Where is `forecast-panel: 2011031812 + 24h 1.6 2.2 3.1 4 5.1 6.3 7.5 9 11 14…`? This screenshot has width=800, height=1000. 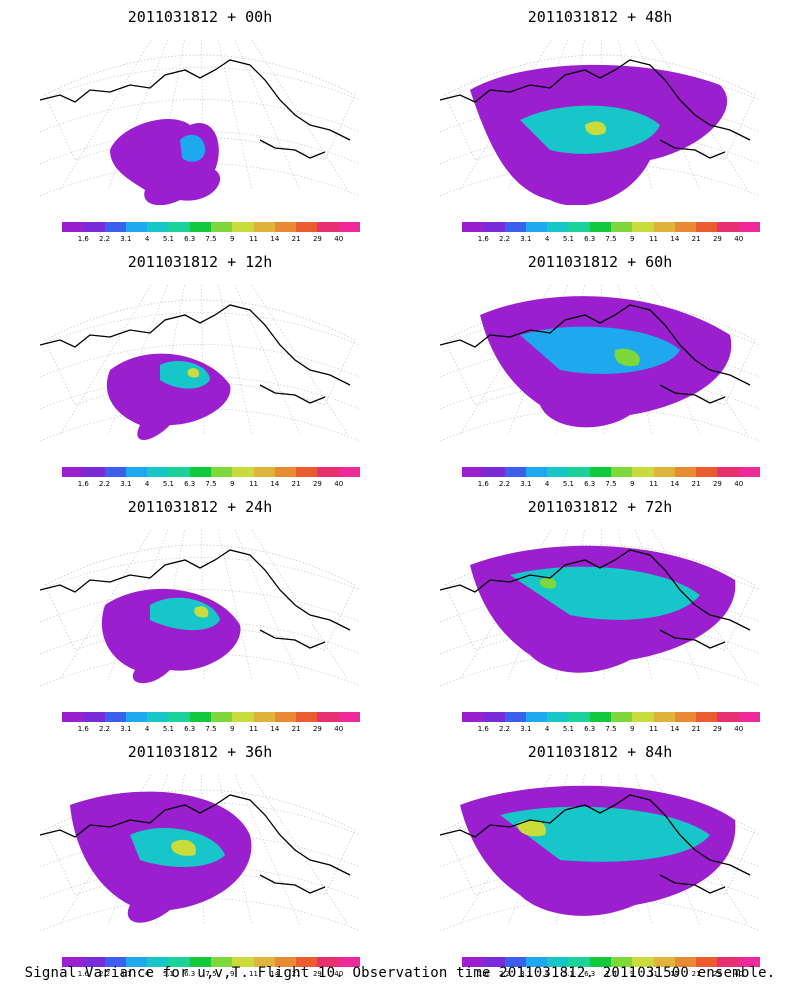 forecast-panel: 2011031812 + 24h 1.6 2.2 3.1 4 5.1 6.3 7.5 9 11 14… is located at coordinates (200, 612).